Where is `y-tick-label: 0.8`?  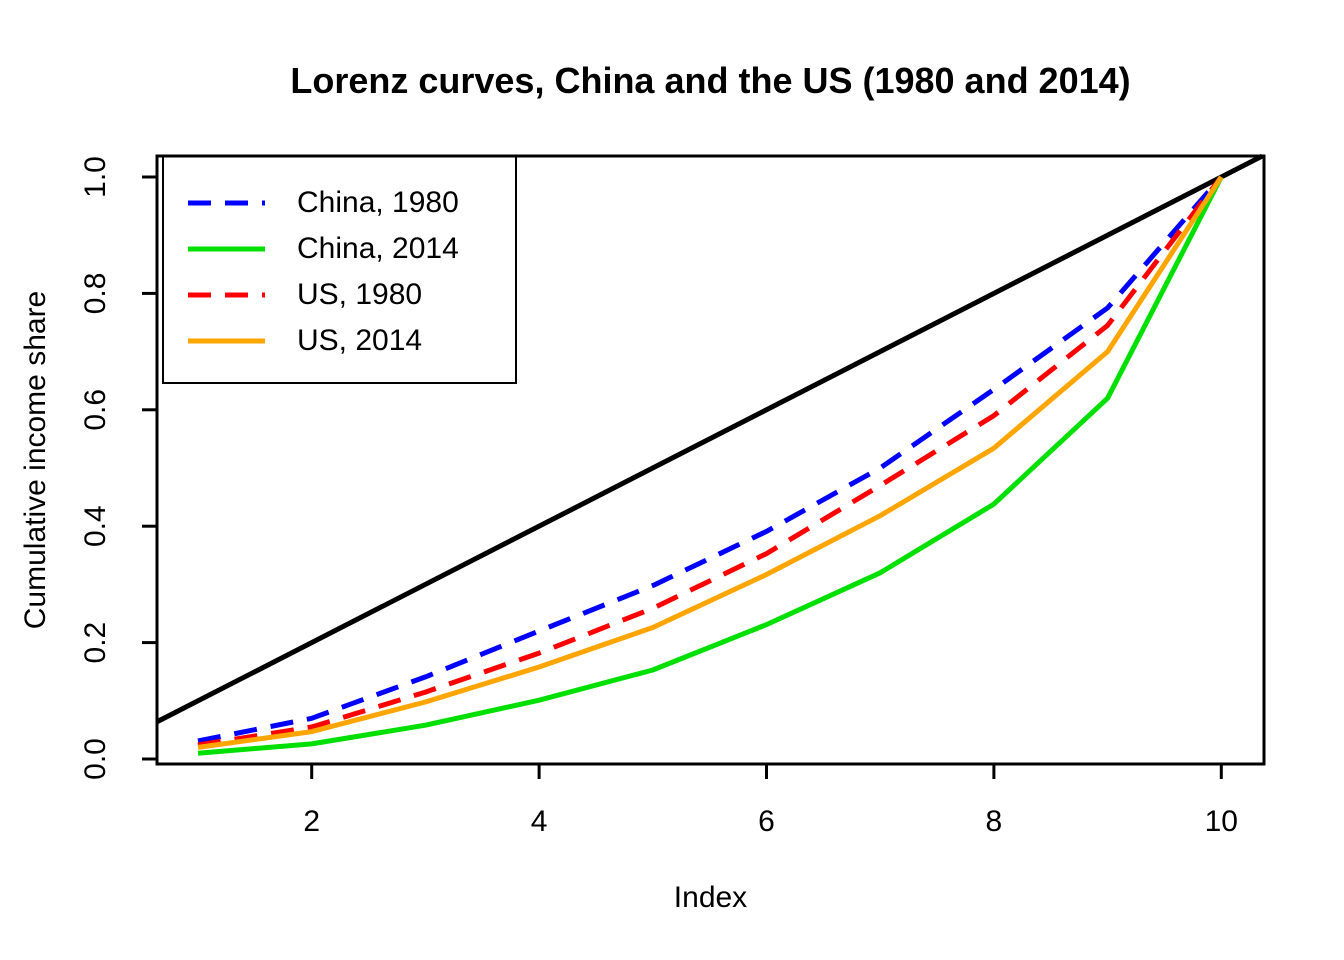 y-tick-label: 0.8 is located at coordinates (95, 294).